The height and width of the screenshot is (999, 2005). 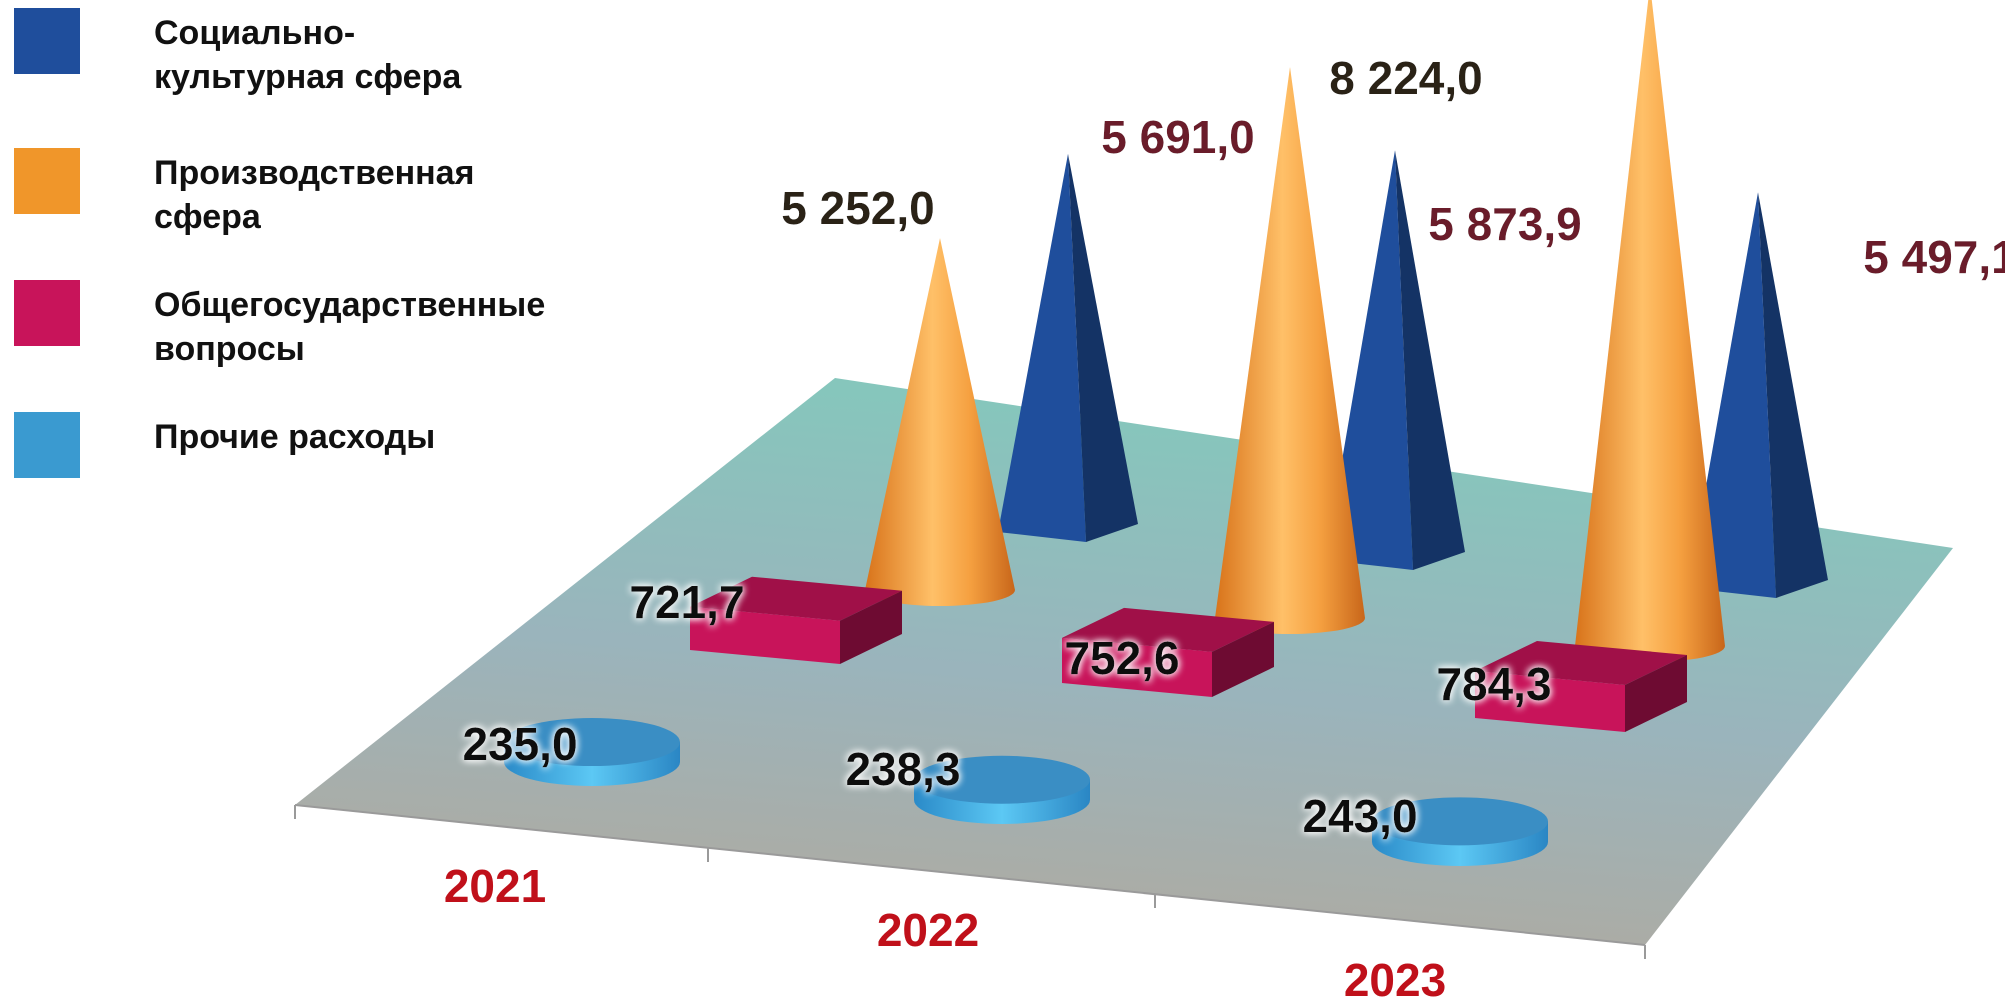 I want to click on x-axis-label: 2021, so click(x=495, y=886).